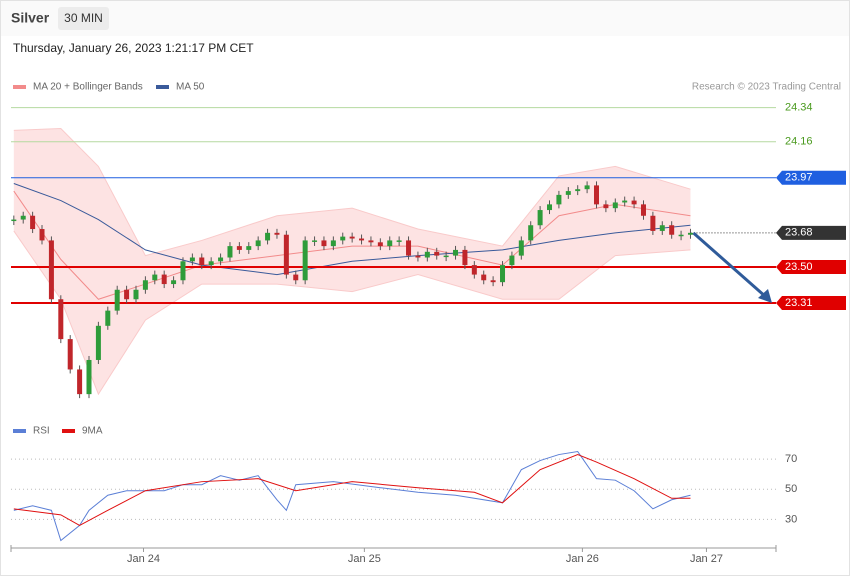 The image size is (850, 576). I want to click on interval: 30 MIN, so click(83, 18).